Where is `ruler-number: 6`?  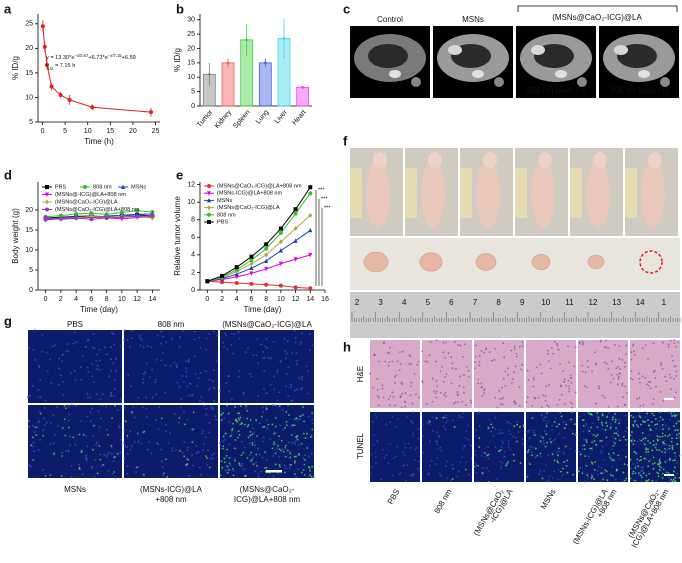
ruler-number: 6 is located at coordinates (451, 302).